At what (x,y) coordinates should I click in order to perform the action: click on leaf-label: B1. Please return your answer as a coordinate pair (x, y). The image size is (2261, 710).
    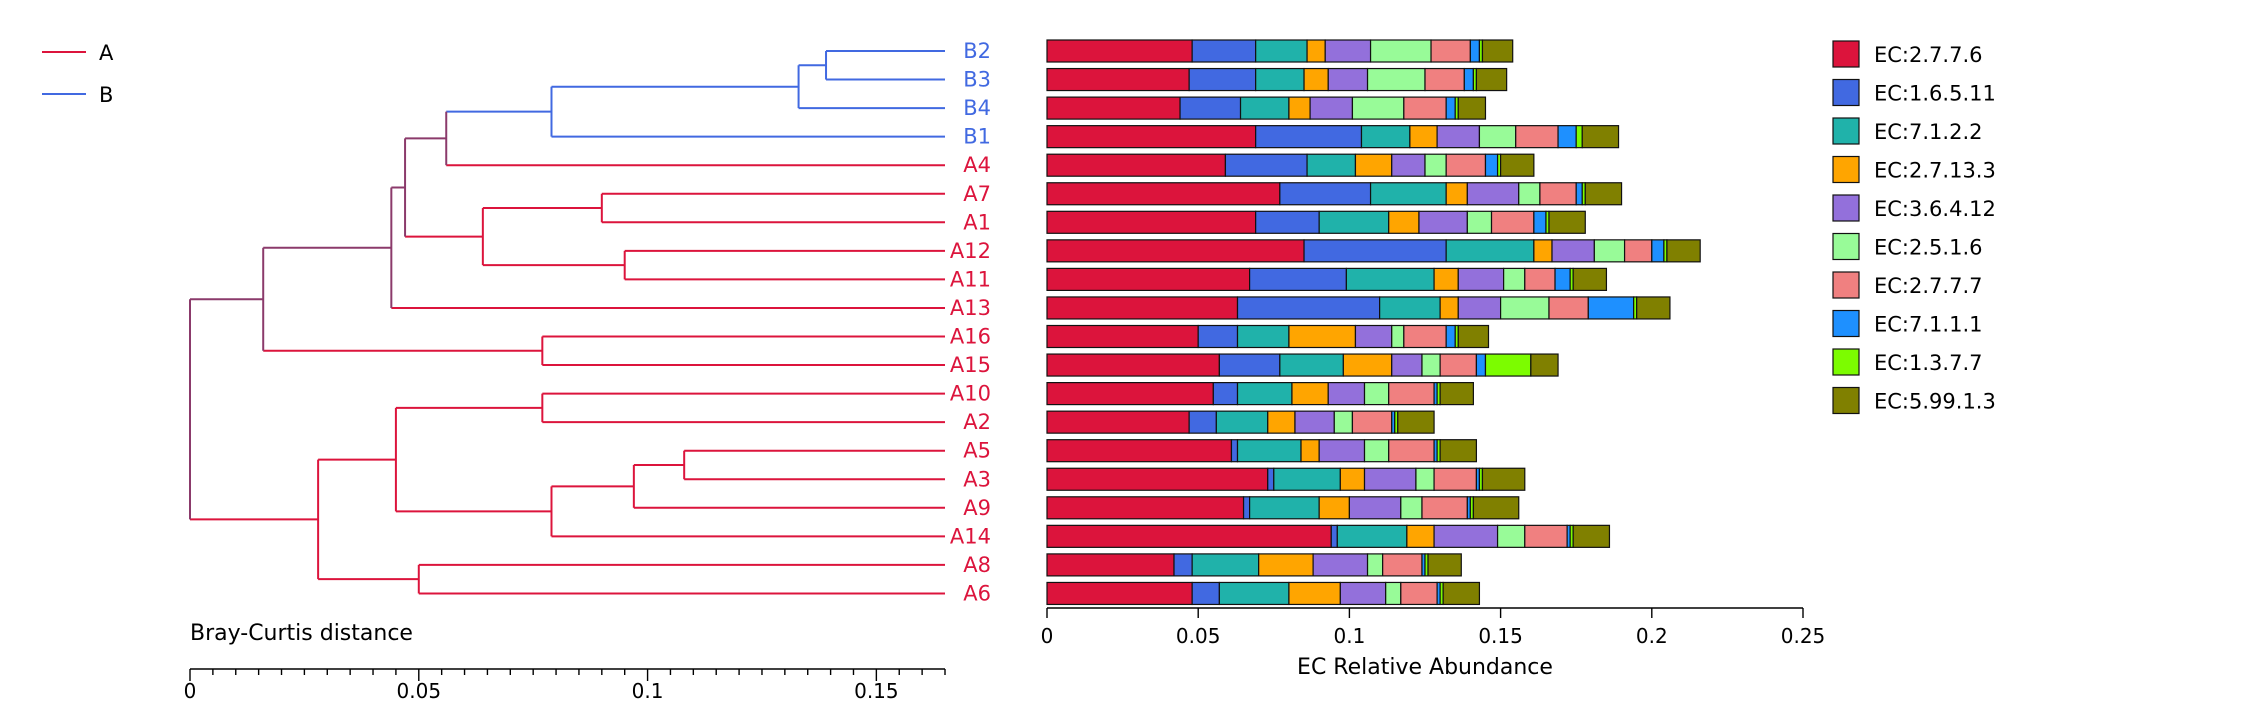
    Looking at the image, I should click on (977, 137).